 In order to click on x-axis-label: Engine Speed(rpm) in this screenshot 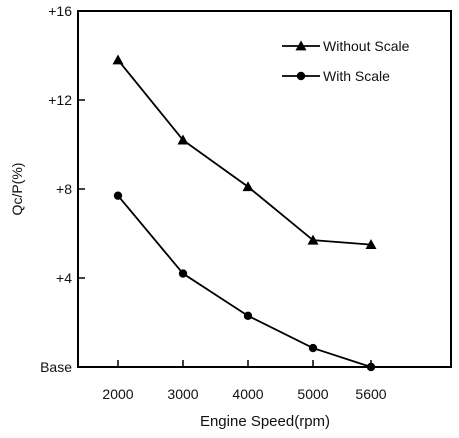, I will do `click(265, 421)`.